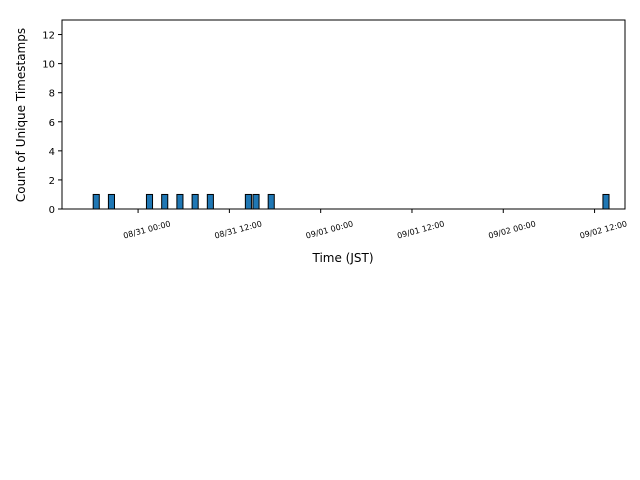 This screenshot has width=640, height=480. I want to click on y-tick-label: 2, so click(52, 181).